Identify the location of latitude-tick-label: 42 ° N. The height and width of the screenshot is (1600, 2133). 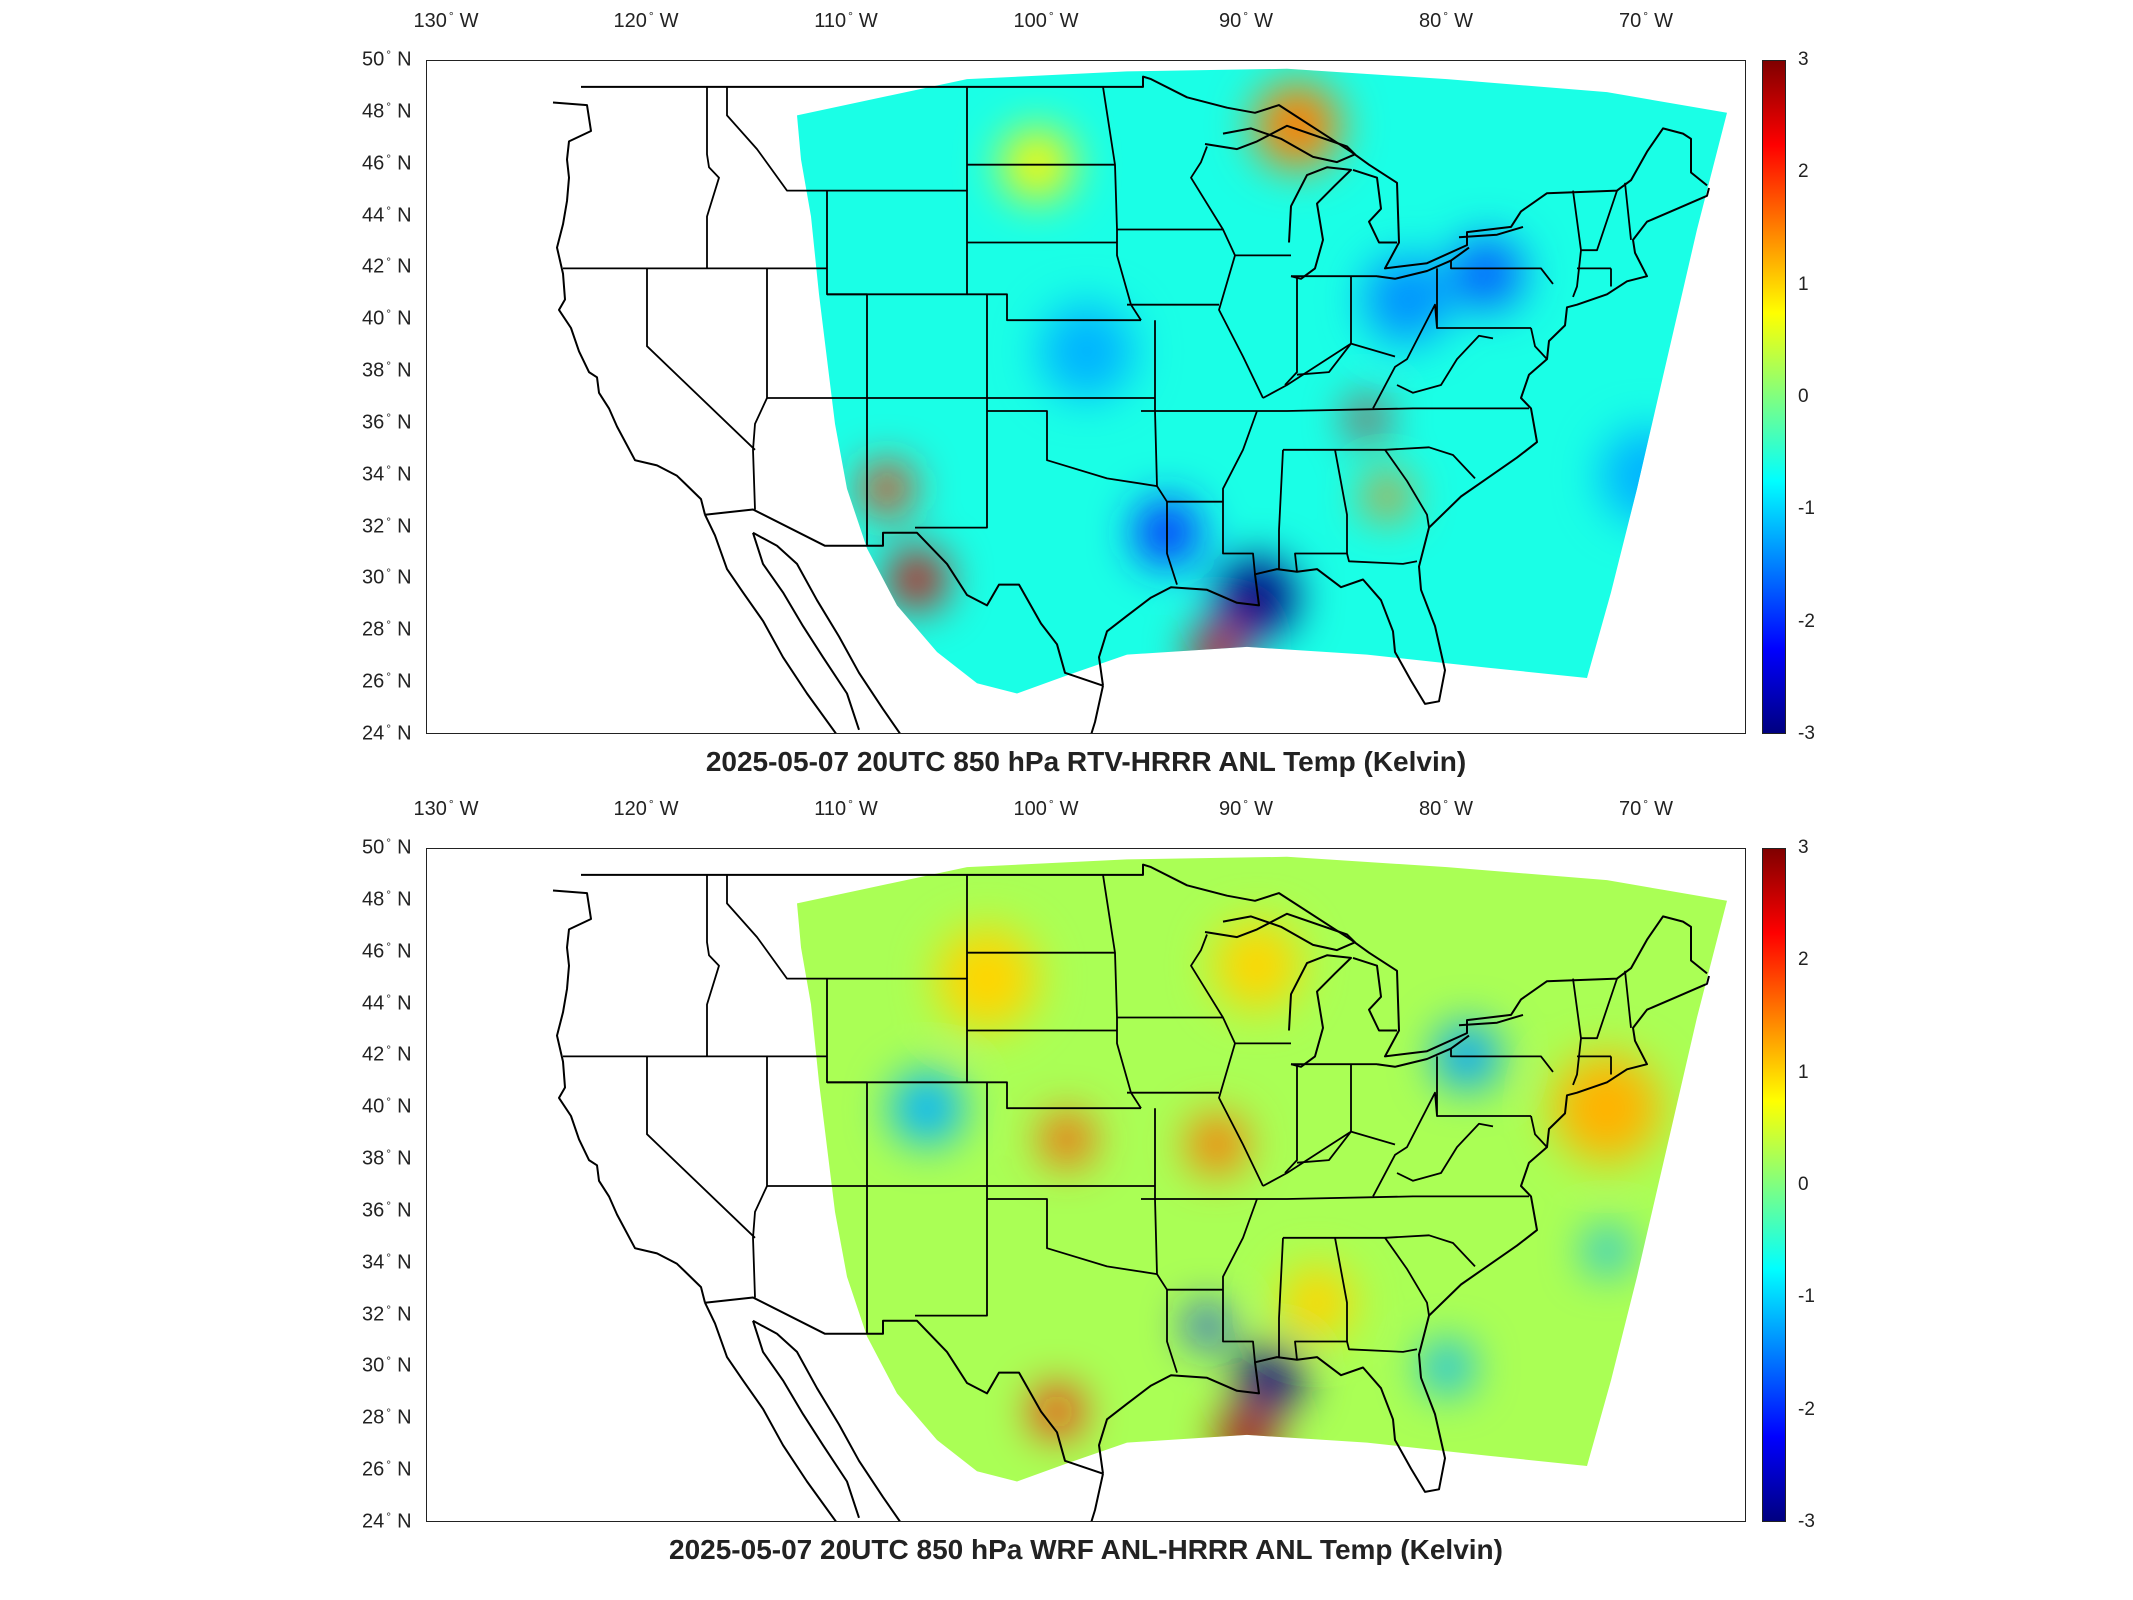
(387, 1054).